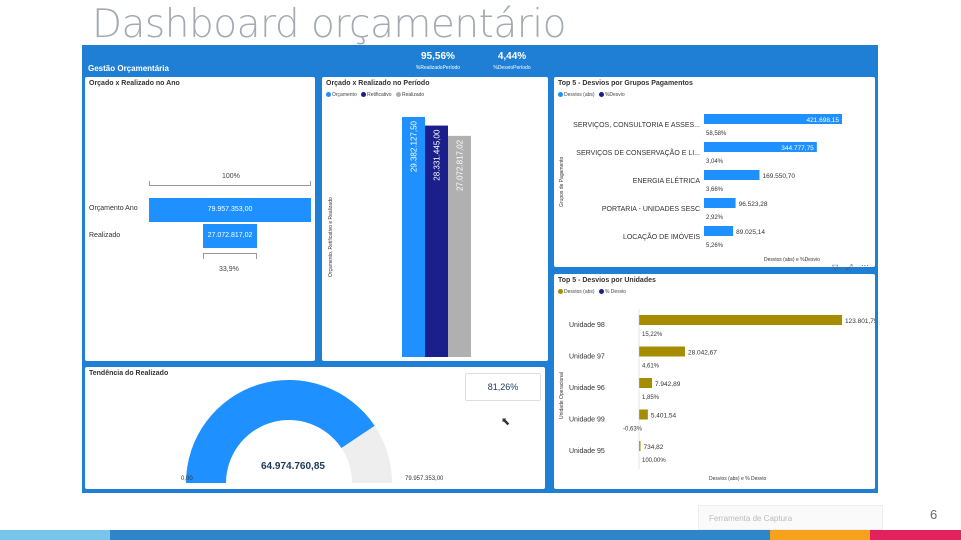  I want to click on kpi-realizado-periodo: 95,56% %RealizadoPeríodo, so click(438, 61).